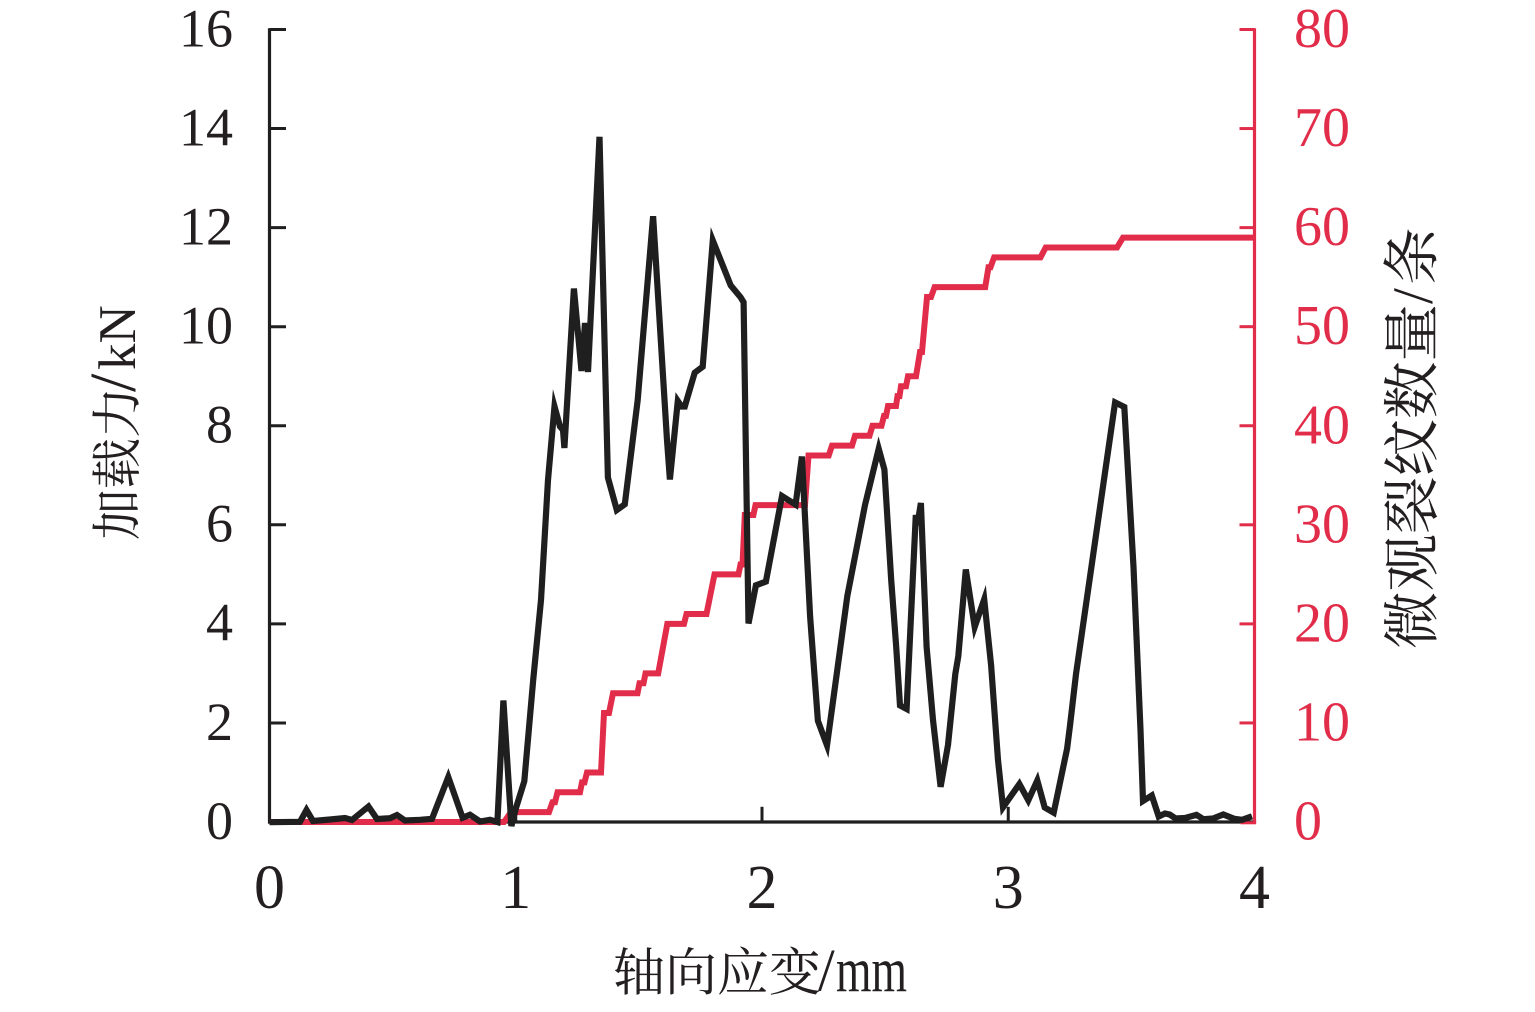 Image resolution: width=1535 pixels, height=1012 pixels. Describe the element at coordinates (1322, 326) in the screenshot. I see `svg-text: 50` at that location.